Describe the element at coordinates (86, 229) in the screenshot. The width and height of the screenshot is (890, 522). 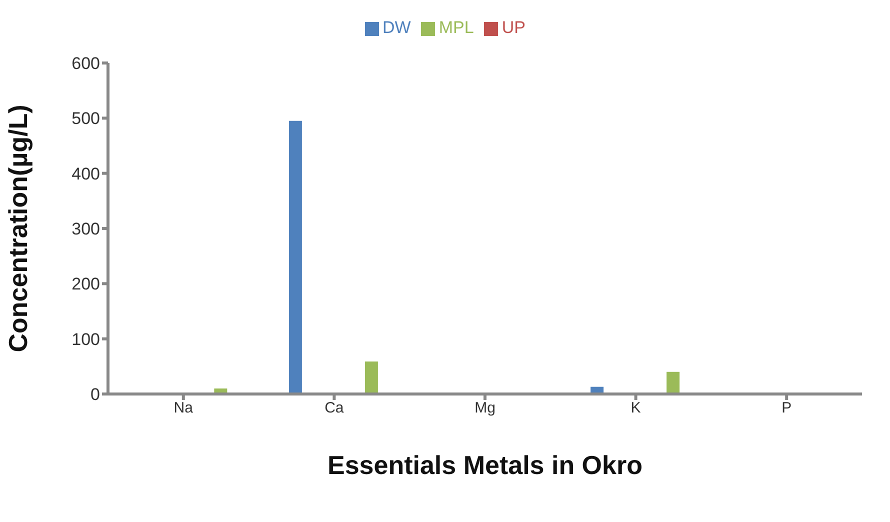
I see `y-tick-label: 300` at that location.